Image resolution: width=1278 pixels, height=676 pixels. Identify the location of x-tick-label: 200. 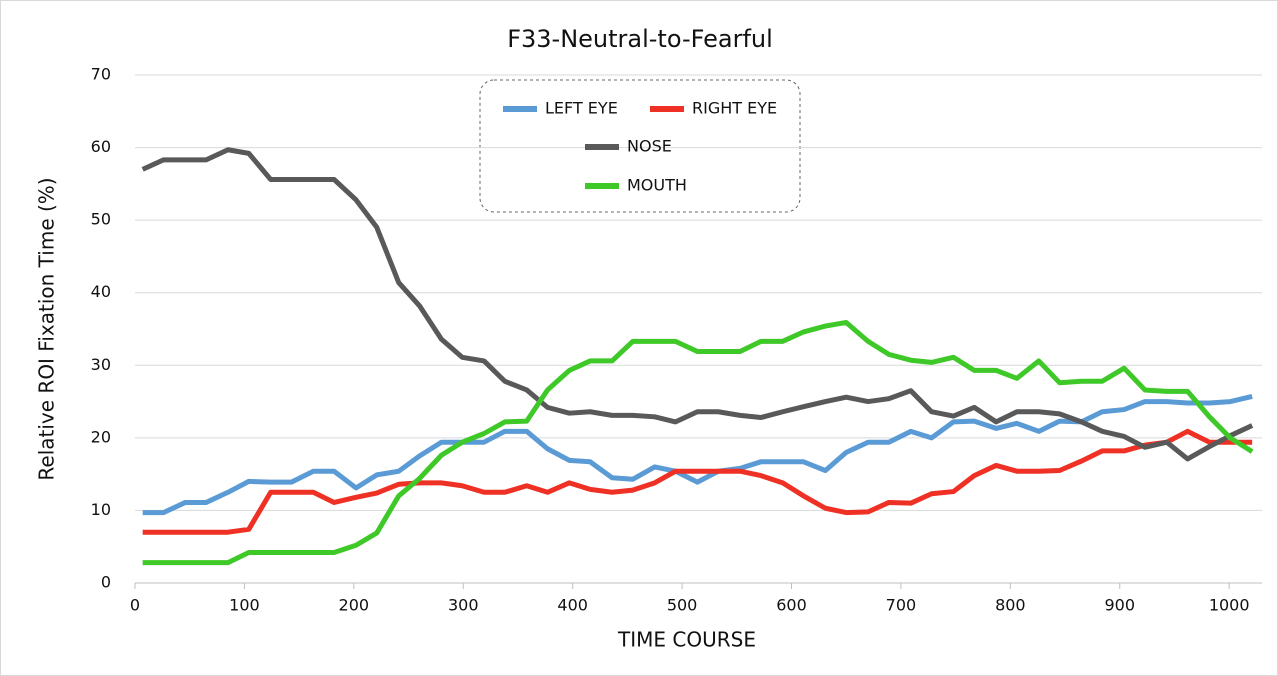
(354, 605).